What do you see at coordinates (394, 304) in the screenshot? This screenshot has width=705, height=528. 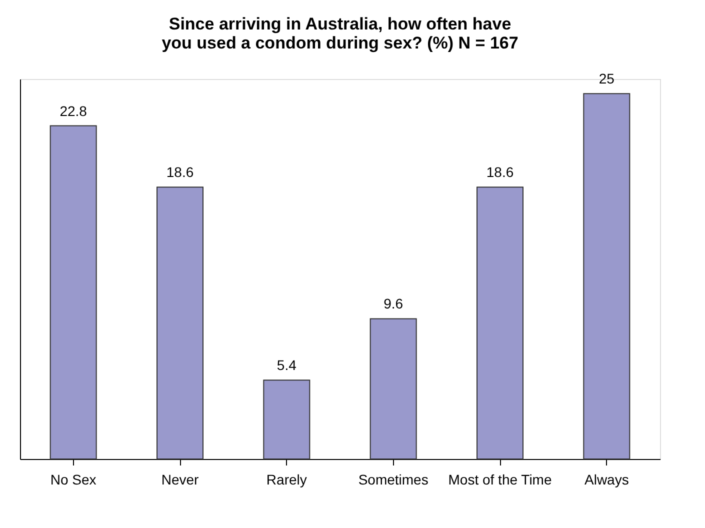 I see `data-label: 9.6` at bounding box center [394, 304].